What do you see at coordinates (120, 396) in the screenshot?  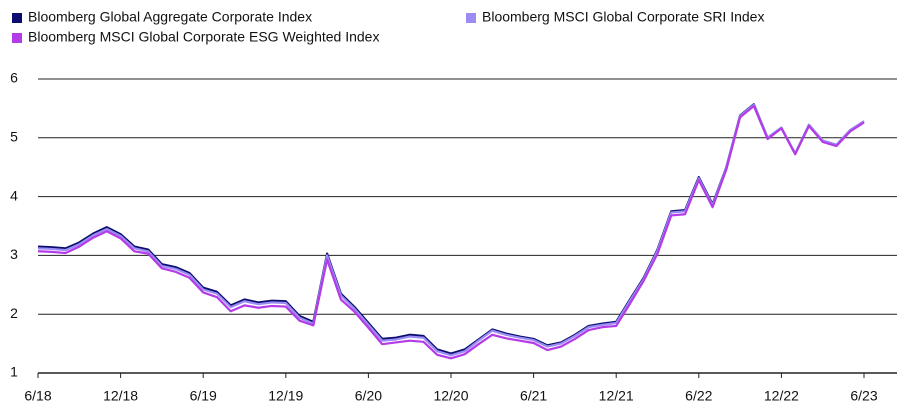 I see `x-tick-label: 12/18` at bounding box center [120, 396].